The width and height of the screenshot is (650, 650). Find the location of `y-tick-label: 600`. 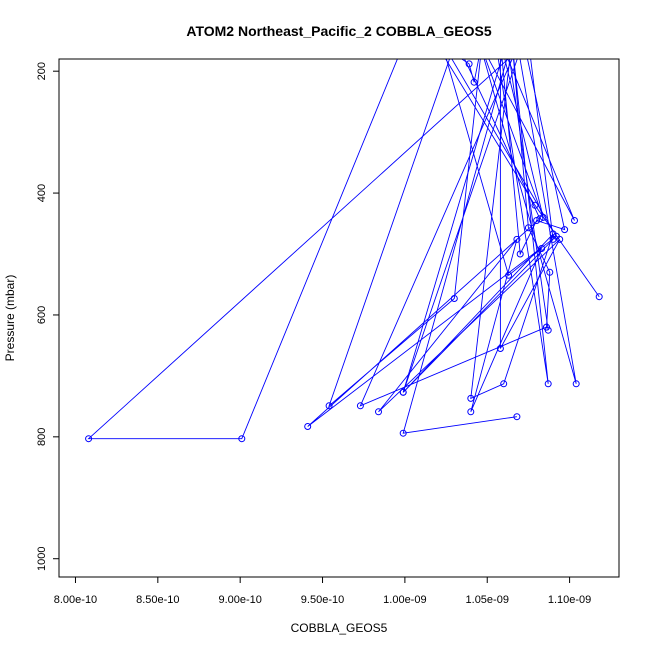

y-tick-label: 600 is located at coordinates (42, 315).